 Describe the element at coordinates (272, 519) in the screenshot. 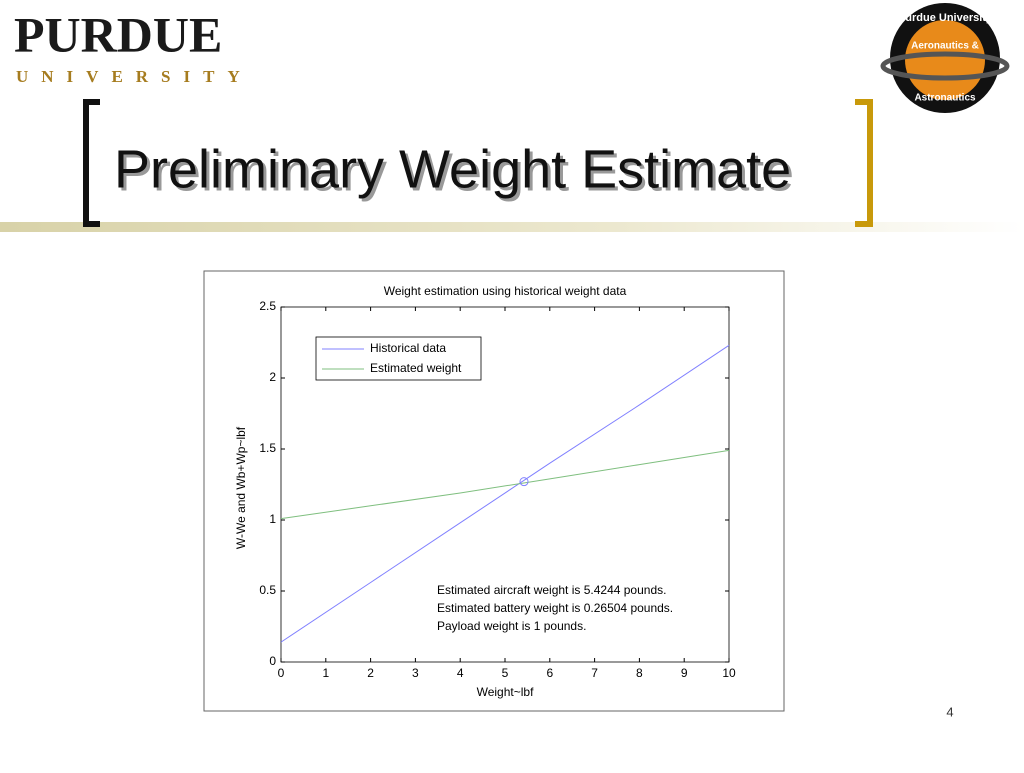

I see `y-tick-label: 1` at that location.